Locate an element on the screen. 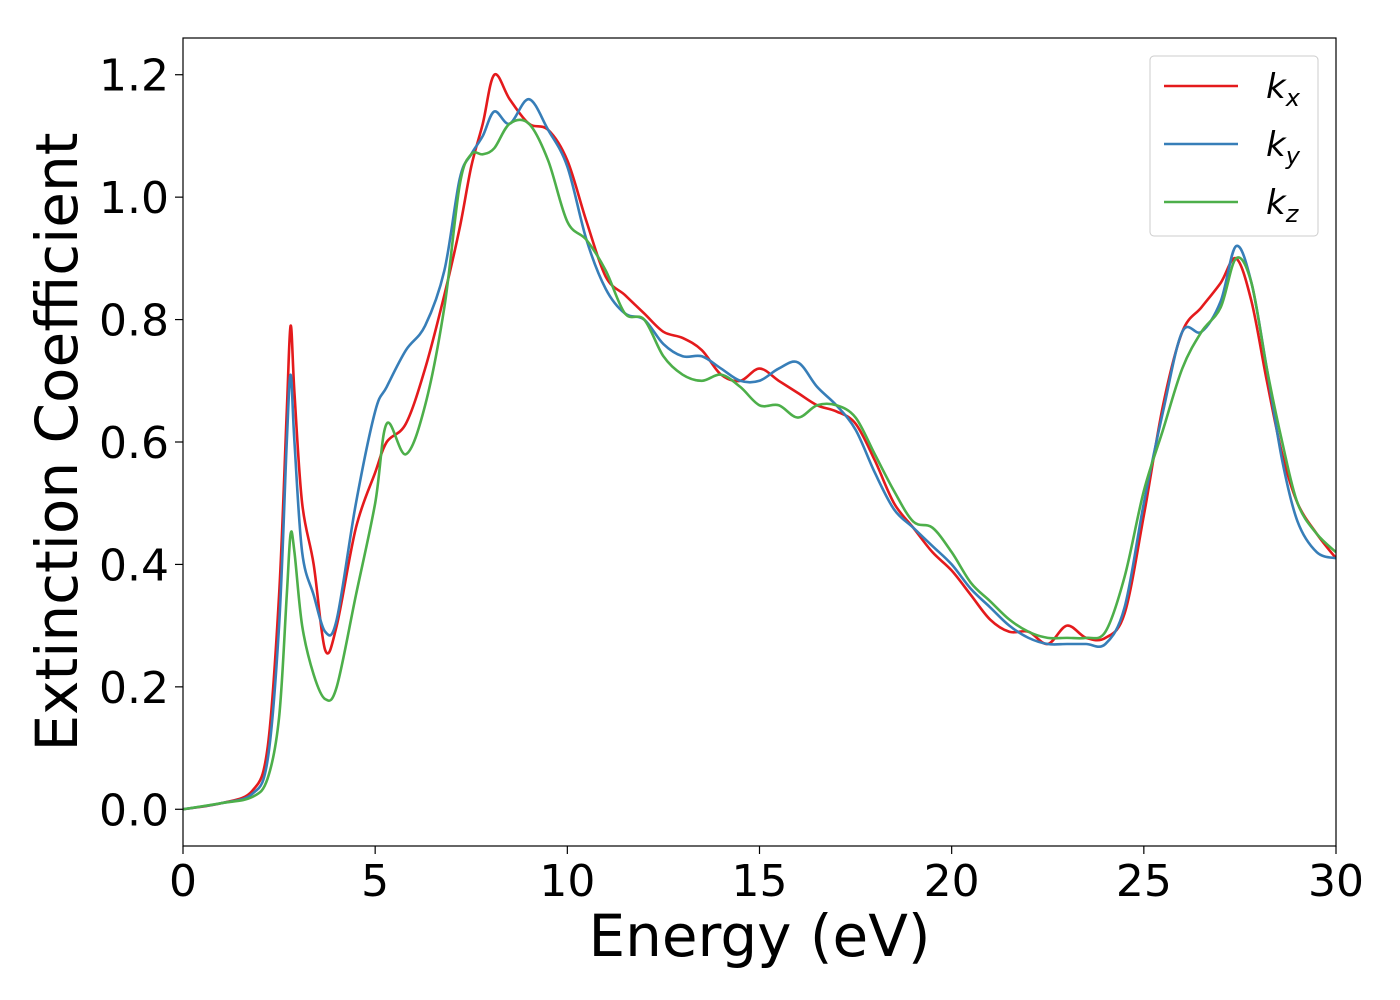 This screenshot has width=1400, height=1000. legend-box is located at coordinates (1234, 146).